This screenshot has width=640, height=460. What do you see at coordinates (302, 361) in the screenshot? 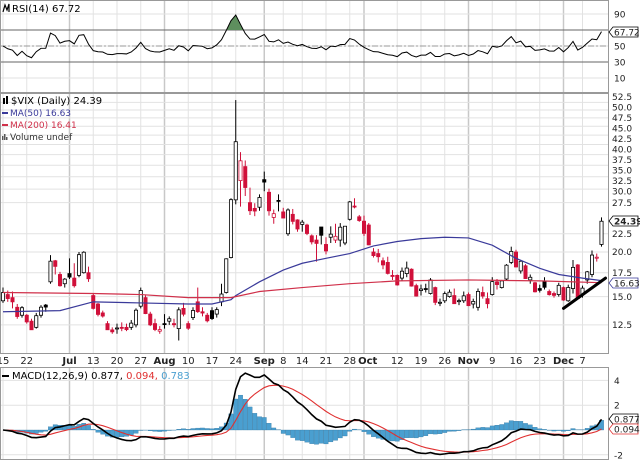
I see `date-tick-label: 14` at bounding box center [302, 361].